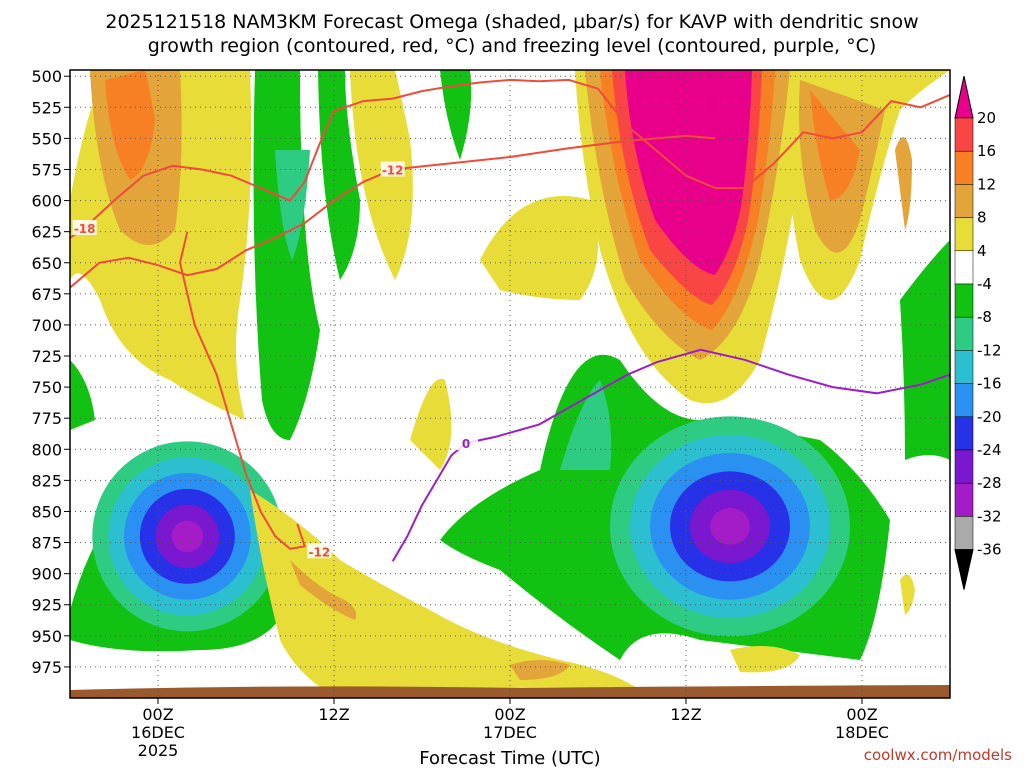 Image resolution: width=1024 pixels, height=768 pixels. Describe the element at coordinates (46, 169) in the screenshot. I see `y-tick-label: 575` at that location.